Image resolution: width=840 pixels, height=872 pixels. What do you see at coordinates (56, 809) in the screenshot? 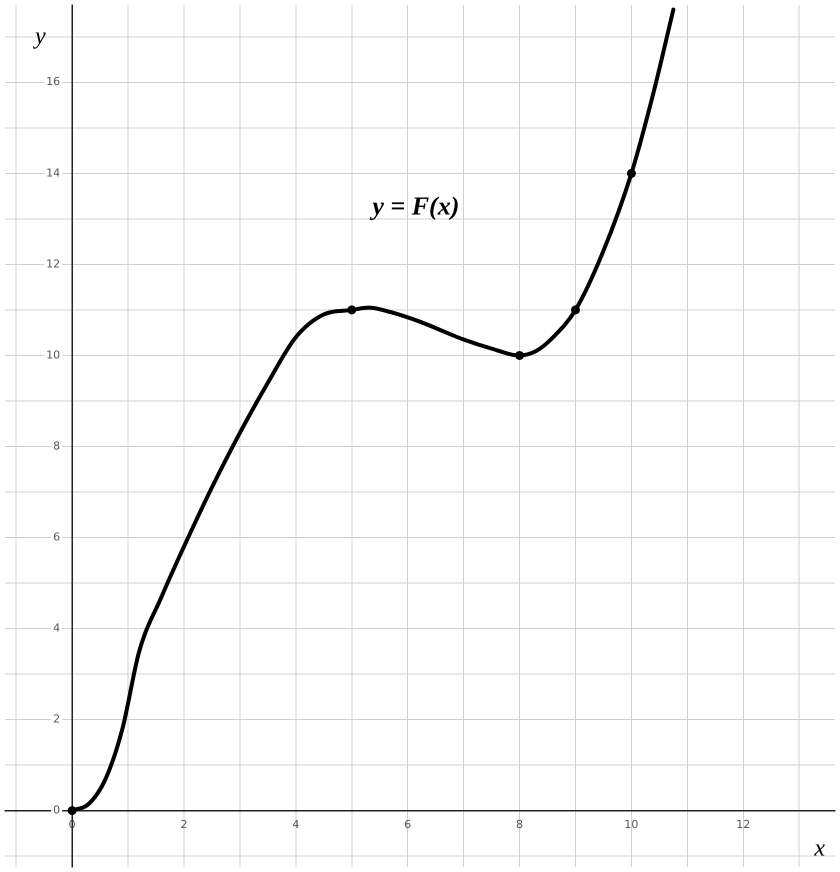
I see `y-tick-label: 0` at bounding box center [56, 809].